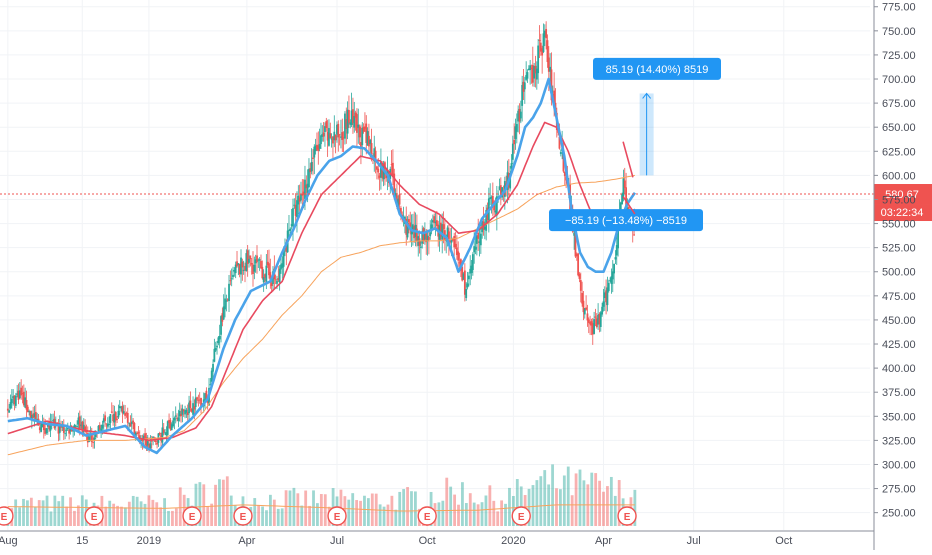 This screenshot has height=555, width=932. What do you see at coordinates (903, 213) in the screenshot?
I see `countdown-tag` at bounding box center [903, 213].